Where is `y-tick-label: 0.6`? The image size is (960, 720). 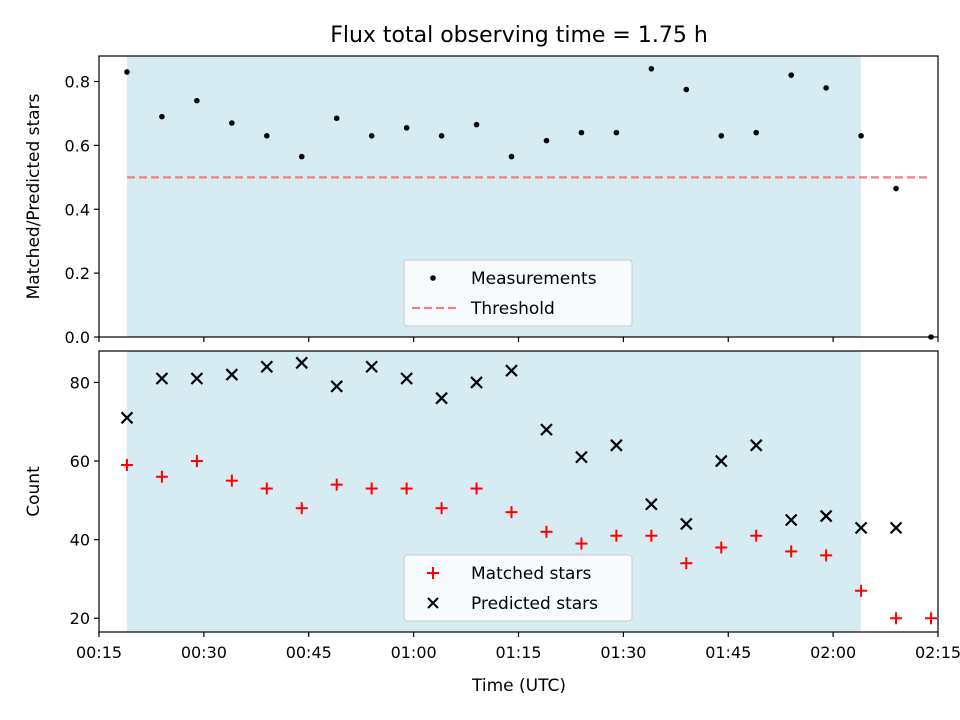 y-tick-label: 0.6 is located at coordinates (77, 145).